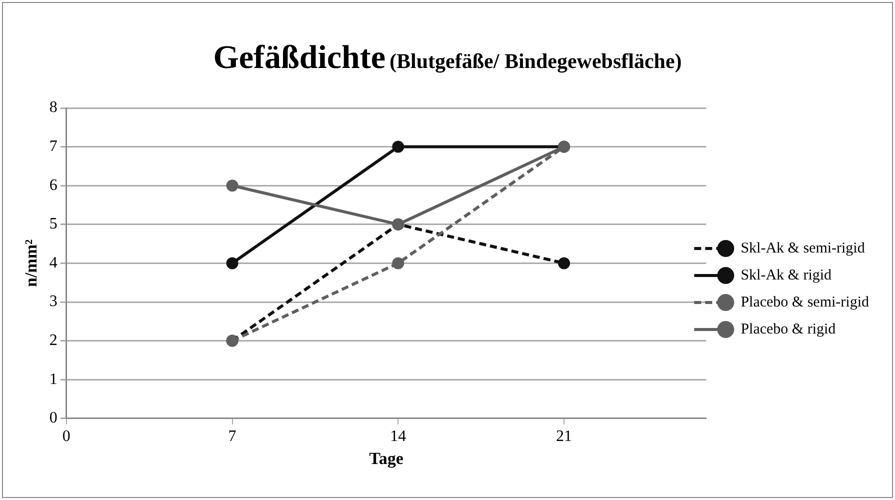  Describe the element at coordinates (31, 263) in the screenshot. I see `y-axis-title: n/mm²` at that location.